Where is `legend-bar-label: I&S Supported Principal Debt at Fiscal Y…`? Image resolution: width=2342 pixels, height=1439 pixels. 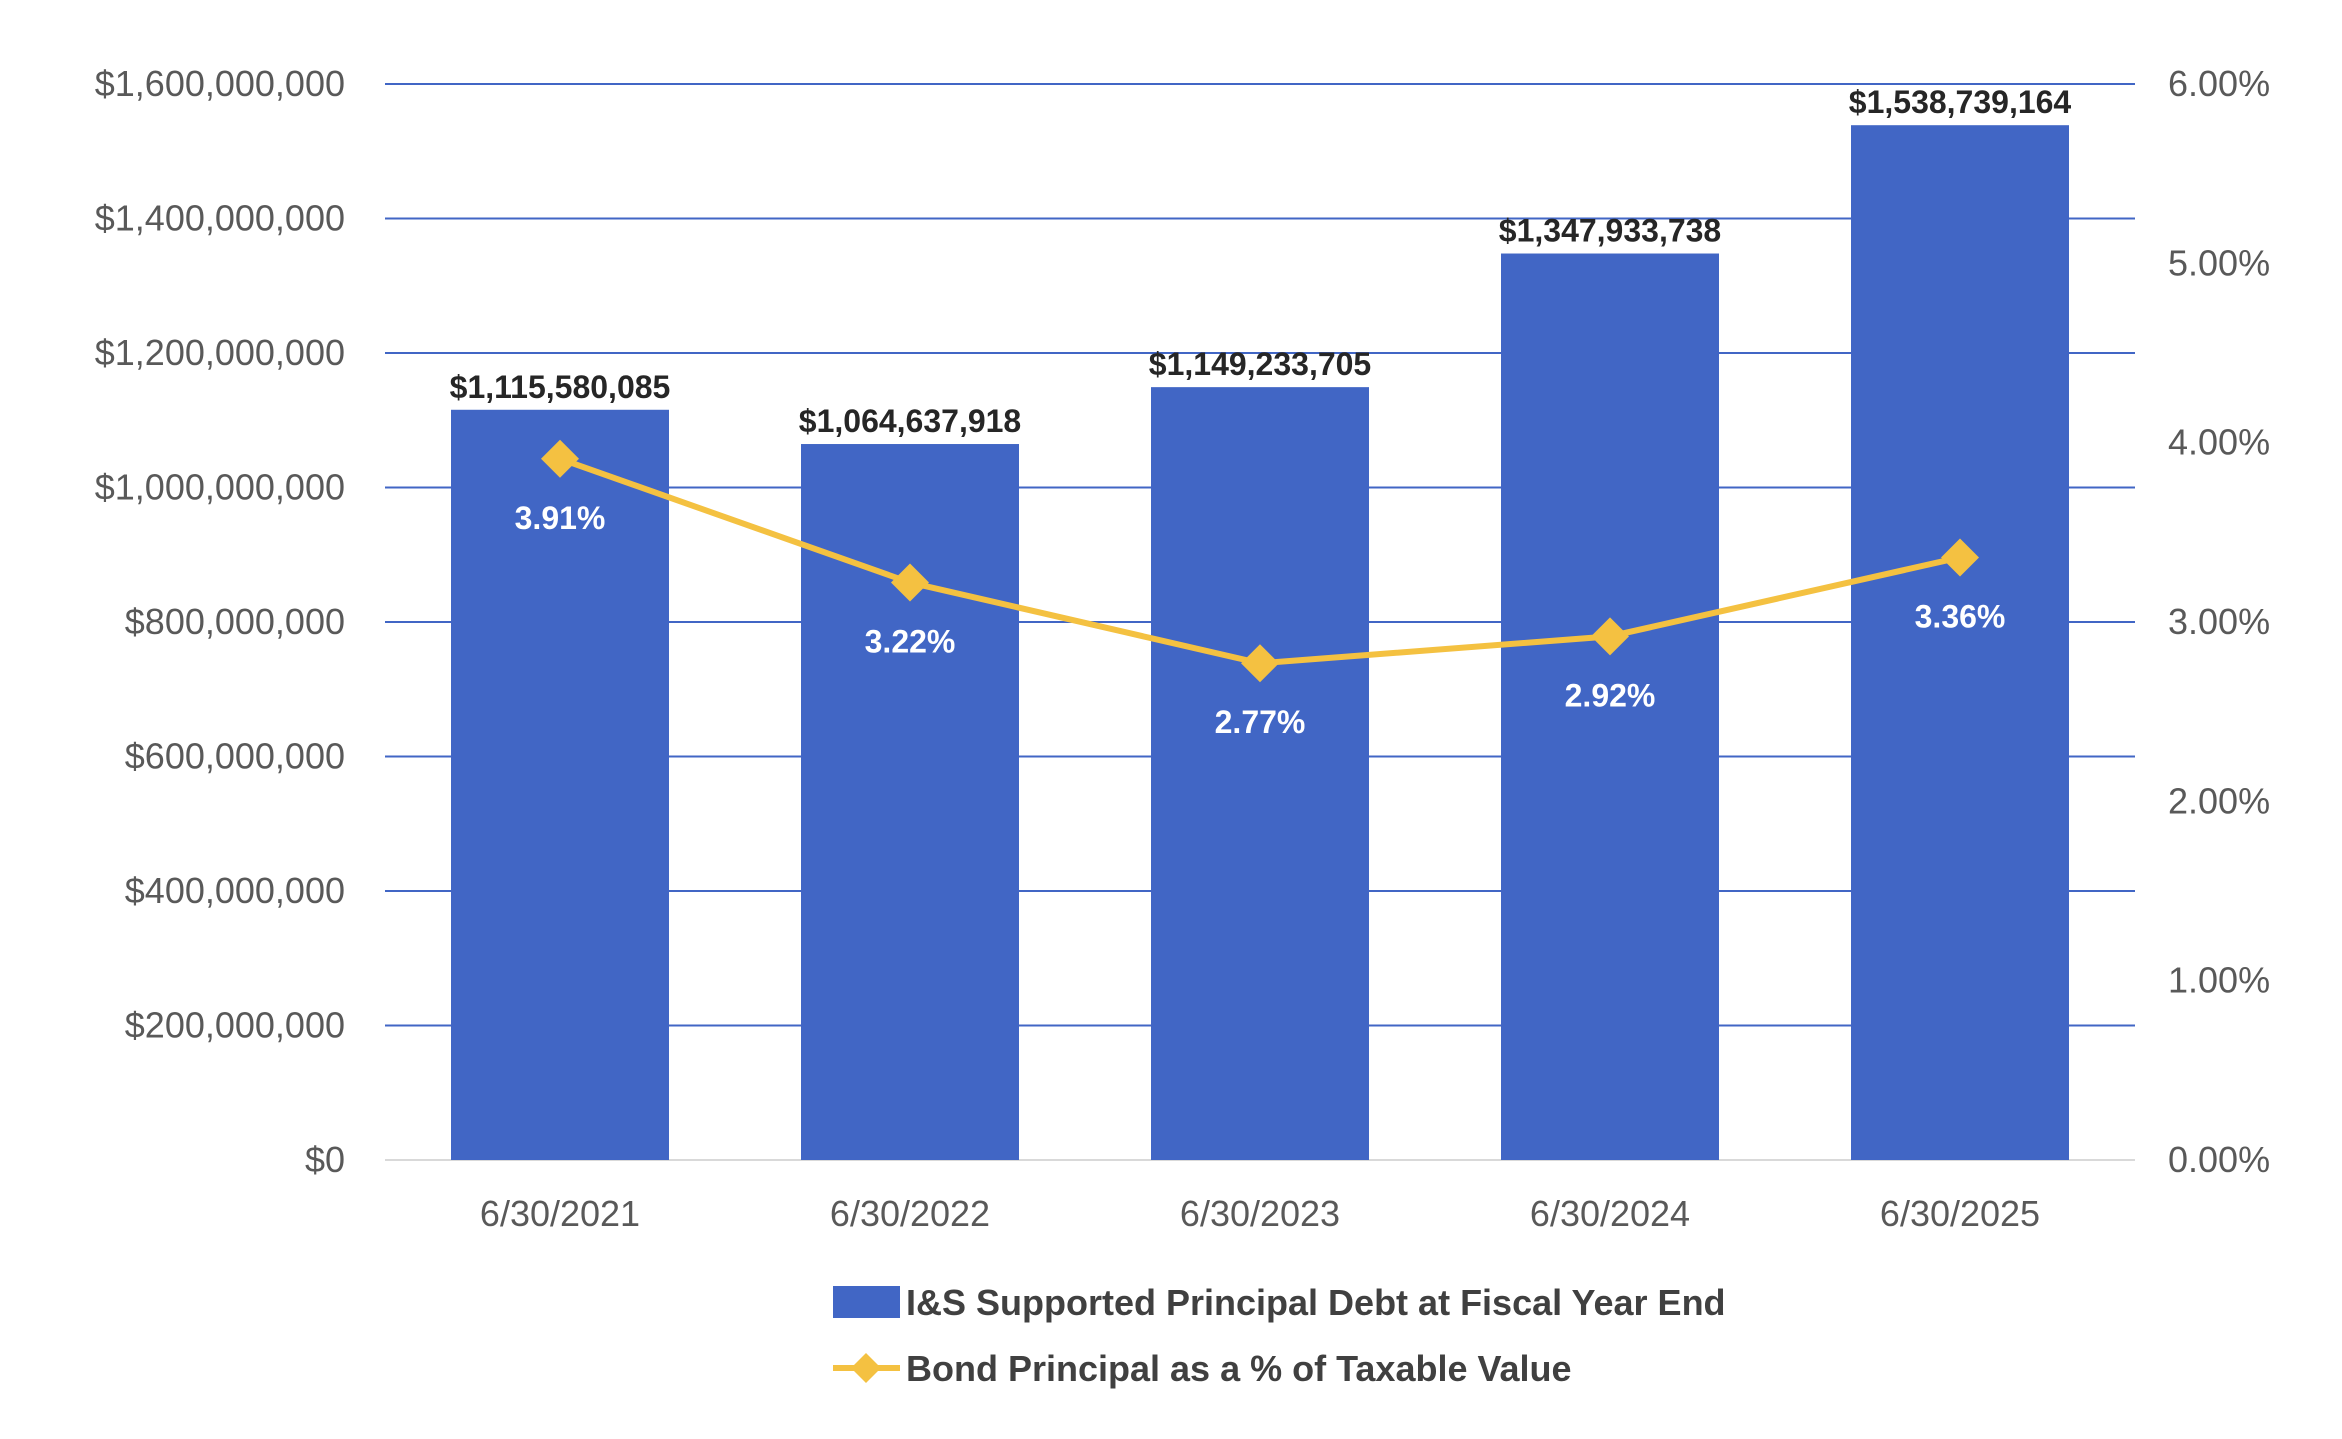 legend-bar-label: I&S Supported Principal Debt at Fiscal Y… is located at coordinates (1316, 1302).